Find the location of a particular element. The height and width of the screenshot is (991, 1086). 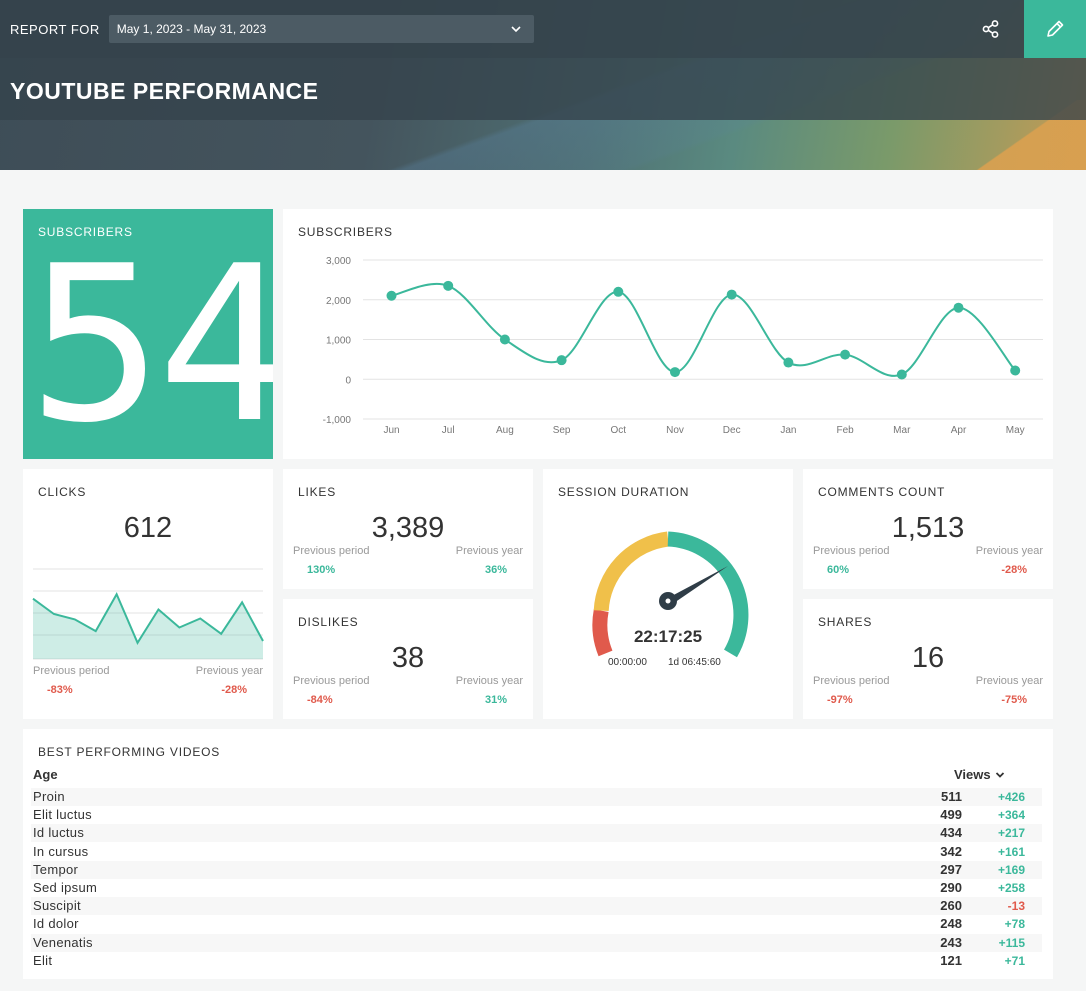

comments-value: 1,513 is located at coordinates (928, 528).